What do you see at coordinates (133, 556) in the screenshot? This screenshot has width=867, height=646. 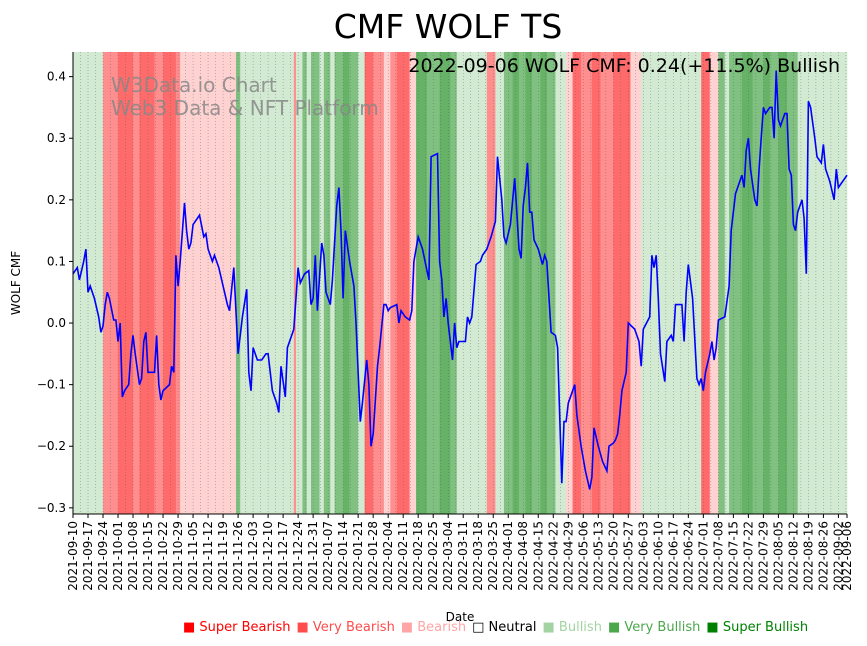 I see `x-tick-label: 2021-10-08` at bounding box center [133, 556].